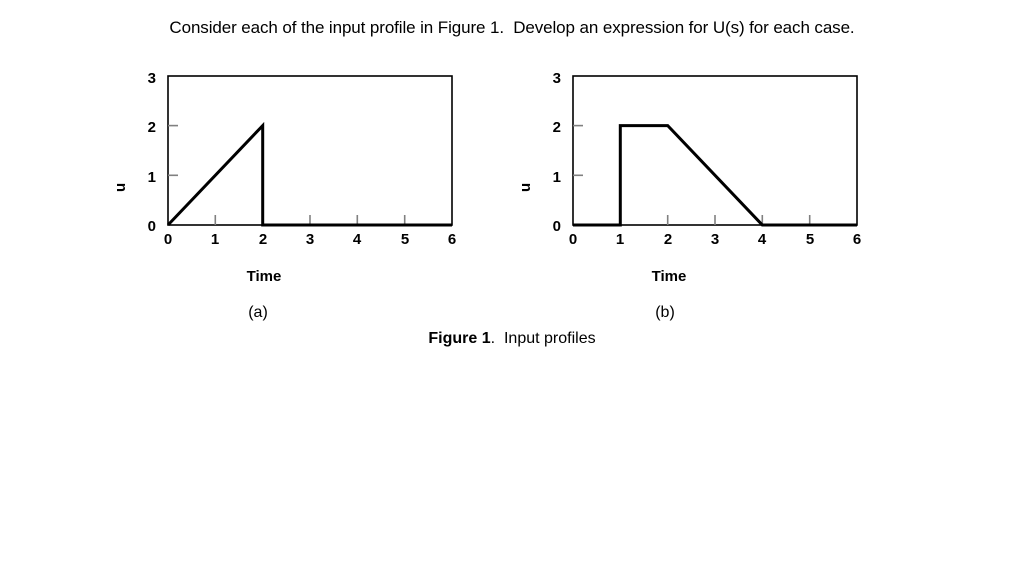  I want to click on y-tick-label-a-0: 0, so click(151, 226).